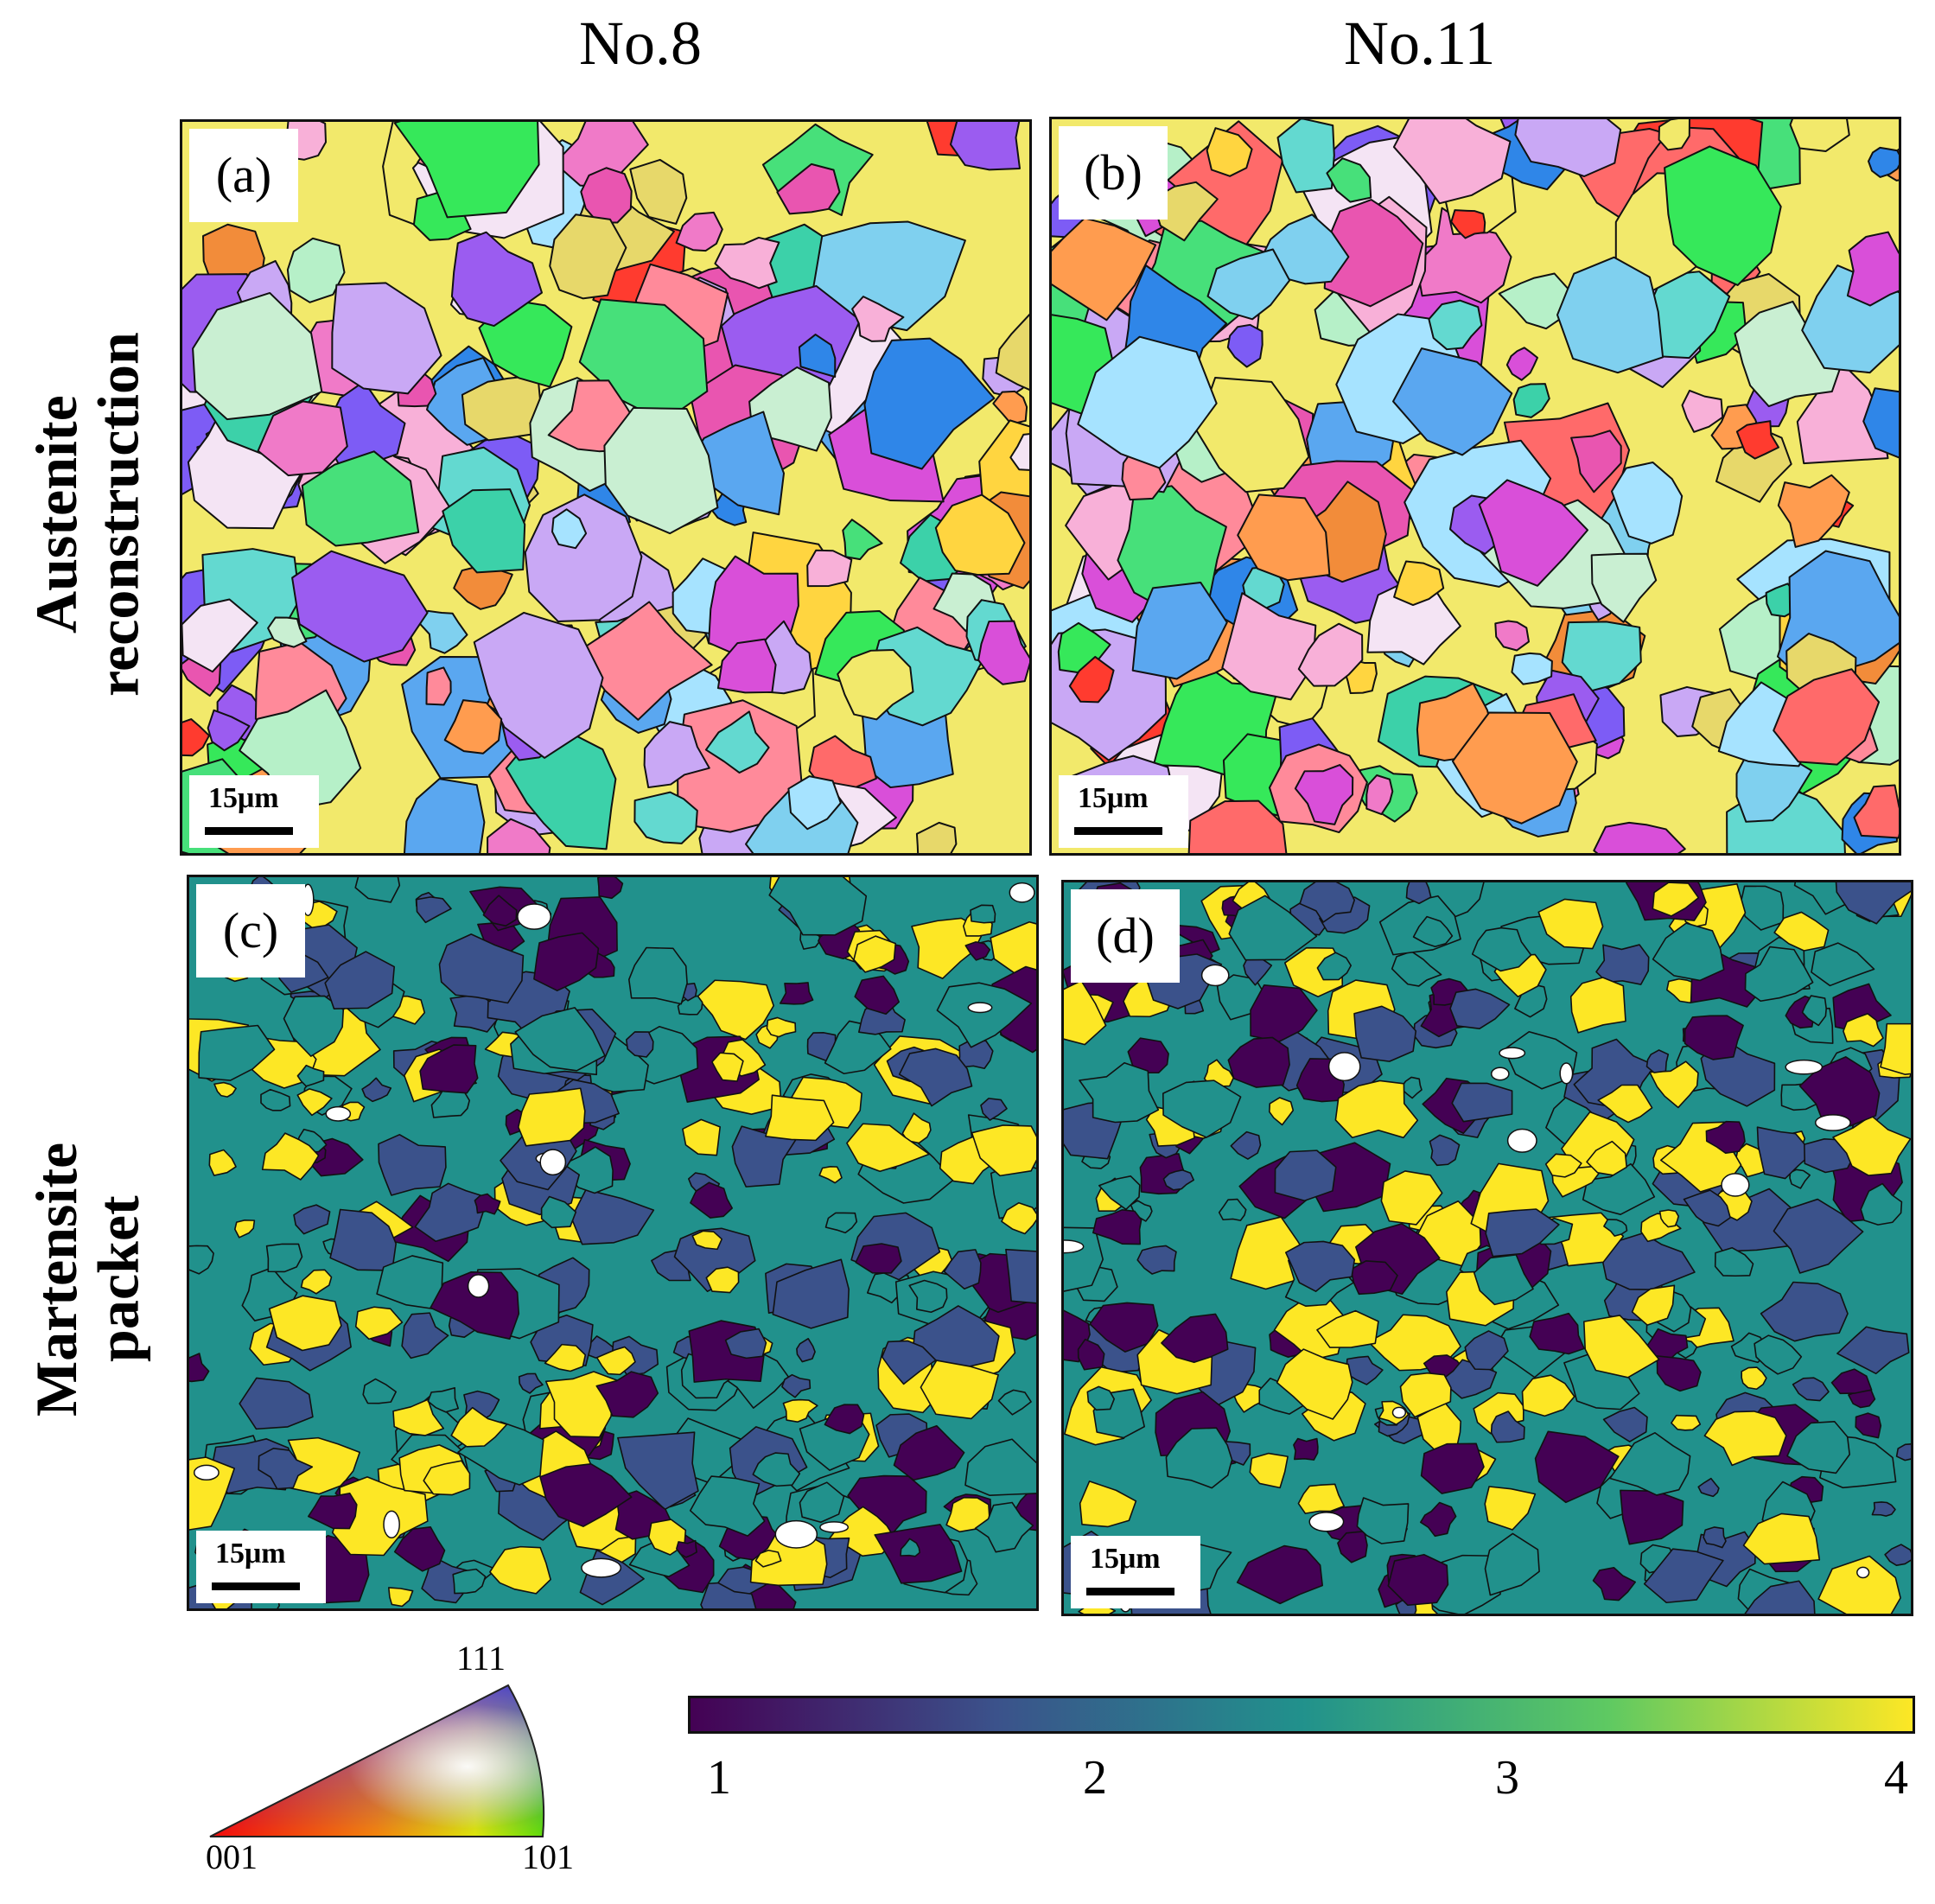 The image size is (1935, 1904). What do you see at coordinates (250, 931) in the screenshot?
I see `panel-c-label: (c)` at bounding box center [250, 931].